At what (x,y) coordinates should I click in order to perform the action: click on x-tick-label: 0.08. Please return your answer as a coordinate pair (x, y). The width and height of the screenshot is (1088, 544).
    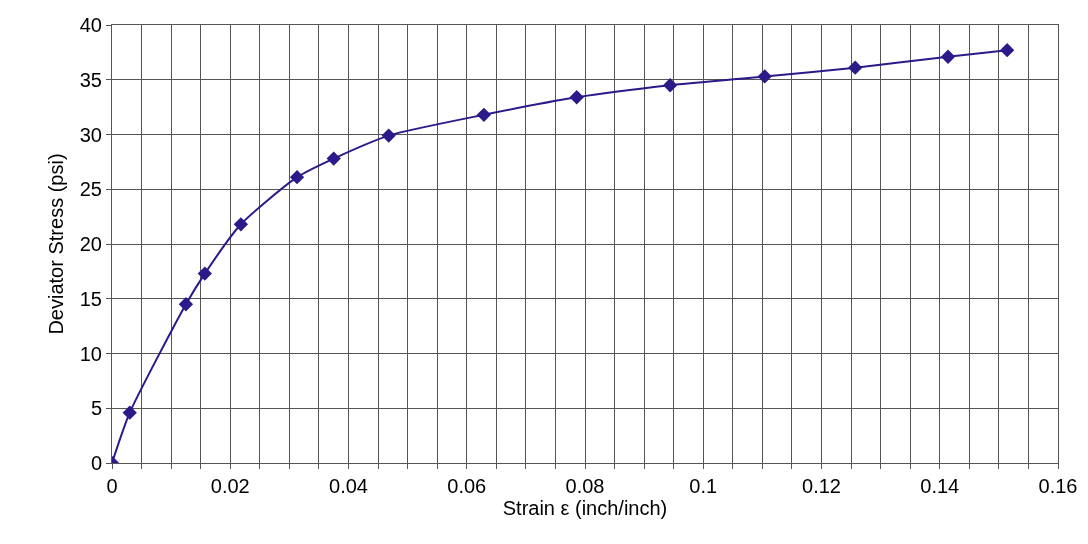
    Looking at the image, I should click on (585, 486).